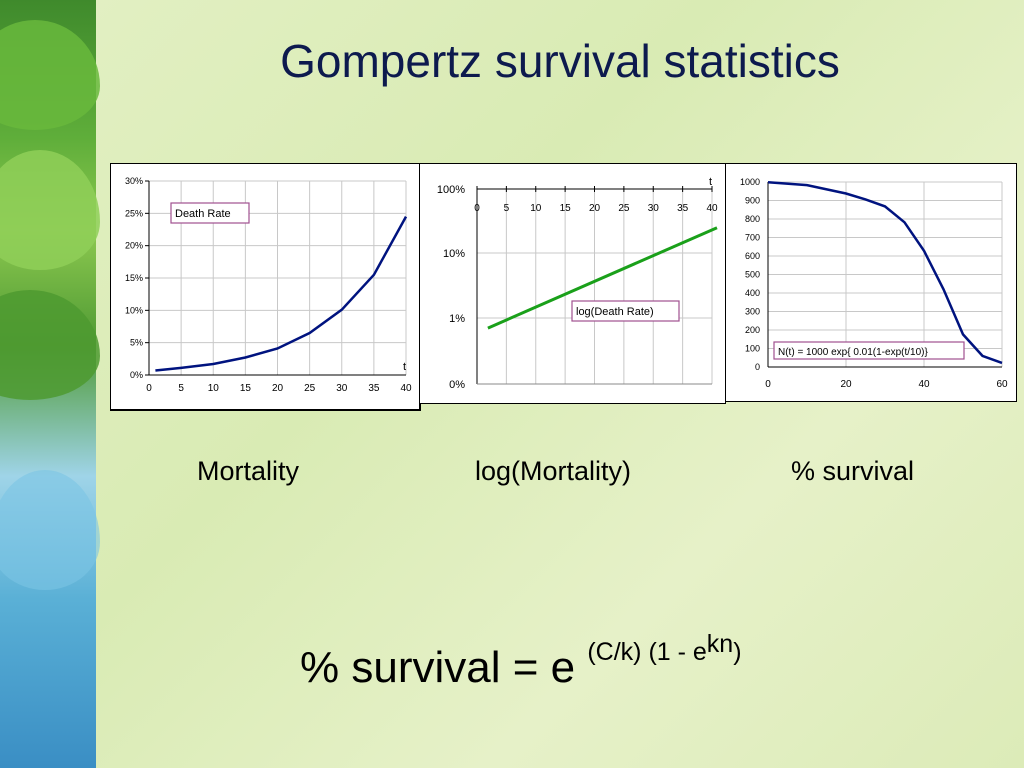 The width and height of the screenshot is (1024, 768). What do you see at coordinates (720, 644) in the screenshot?
I see `formula-inner-exponent: kn` at bounding box center [720, 644].